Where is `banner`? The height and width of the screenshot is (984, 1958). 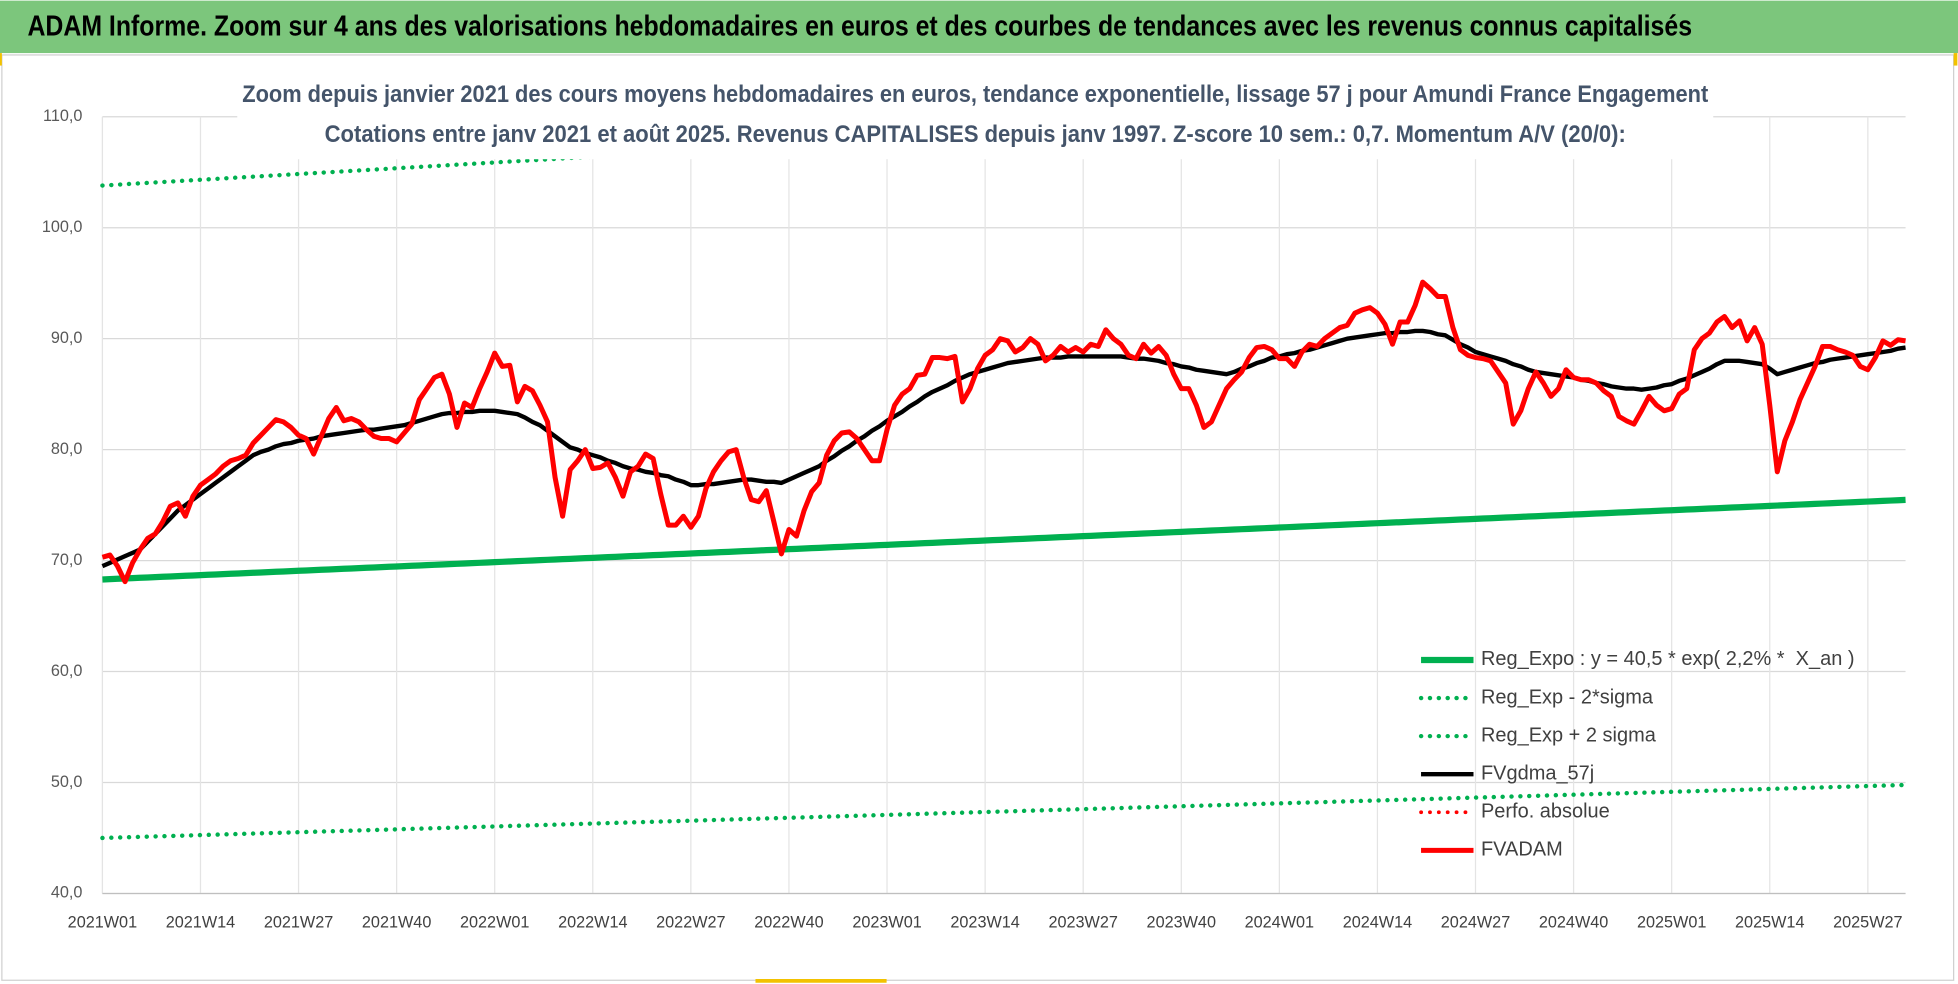 banner is located at coordinates (979, 27).